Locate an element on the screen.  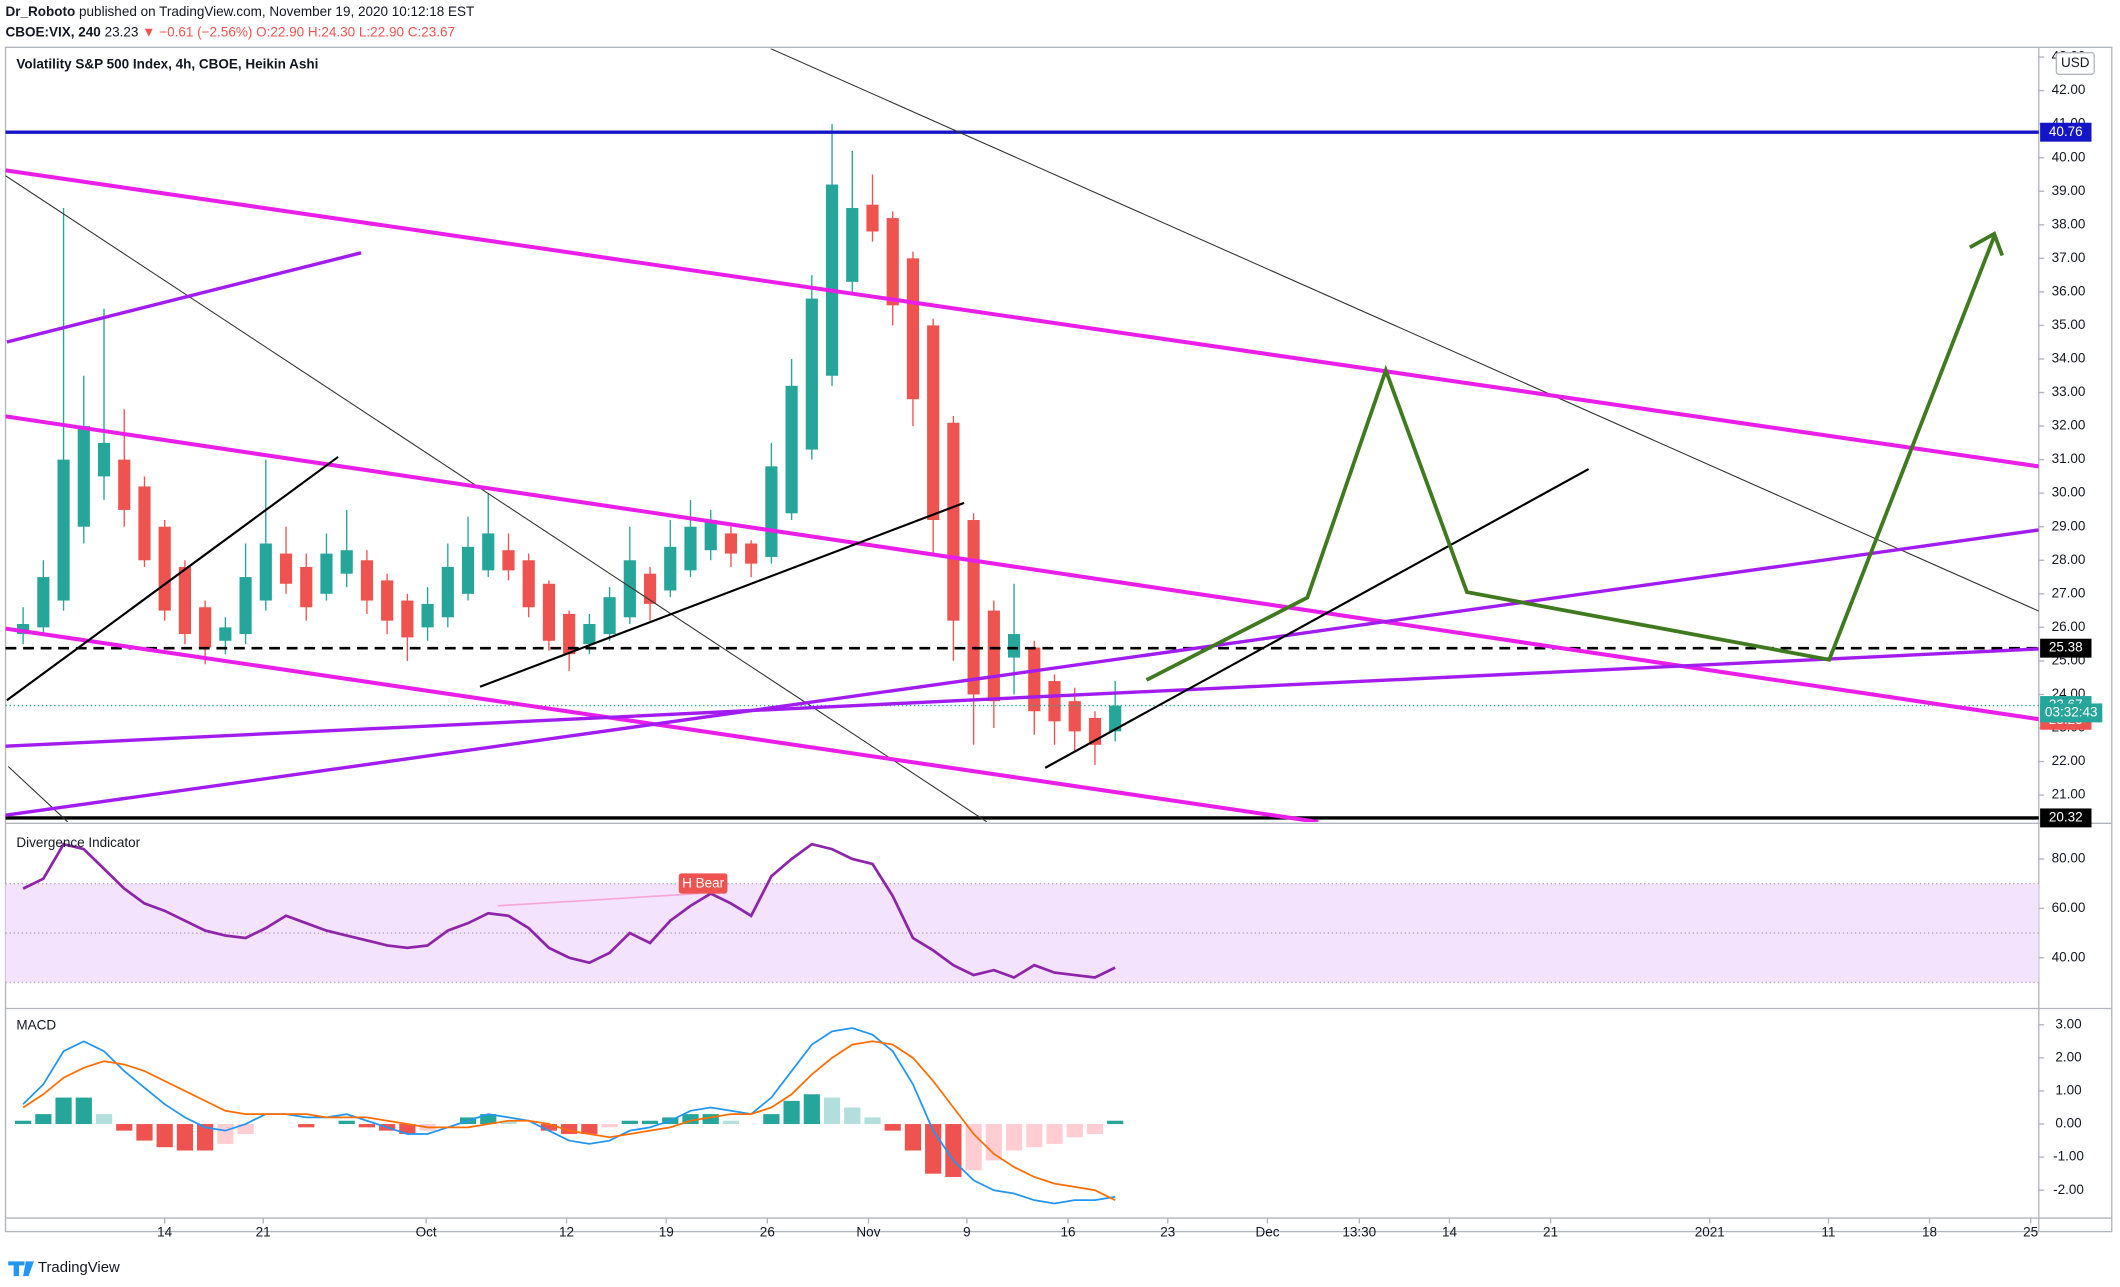
x-tick-label: 21 is located at coordinates (1550, 1231).